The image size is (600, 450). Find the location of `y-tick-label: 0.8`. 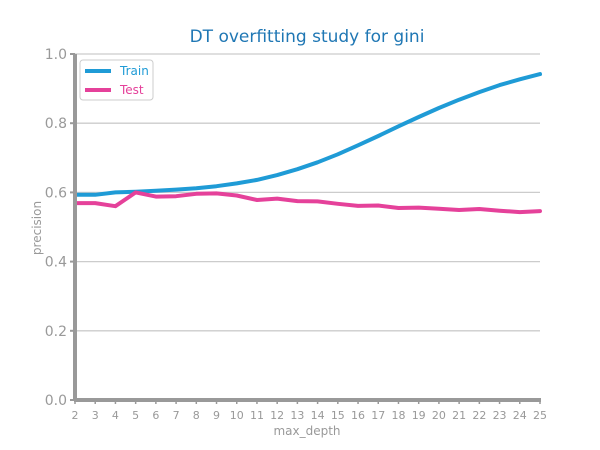

y-tick-label: 0.8 is located at coordinates (56, 124).